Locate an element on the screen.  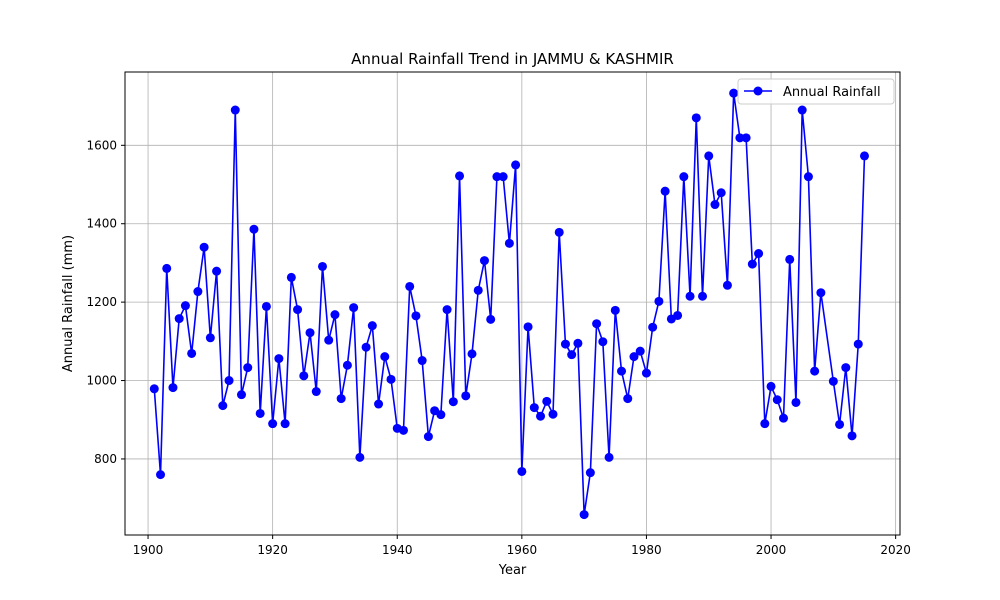
x-tick-label: 2020 is located at coordinates (895, 550).